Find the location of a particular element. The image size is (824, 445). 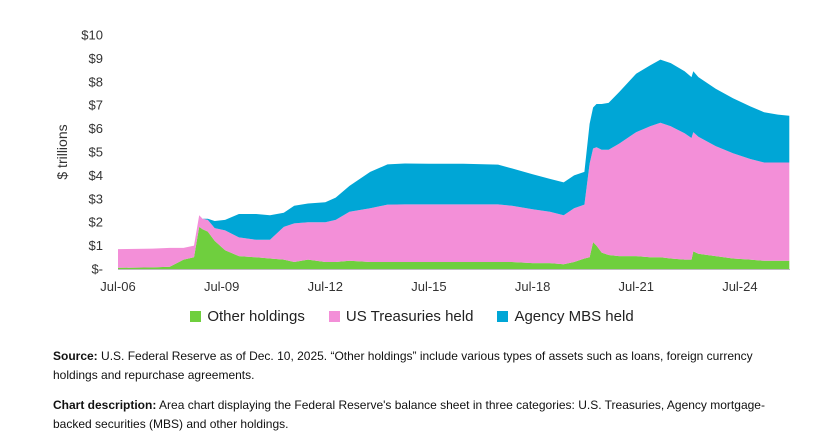

y-tick-label: $3 is located at coordinates (96, 198).